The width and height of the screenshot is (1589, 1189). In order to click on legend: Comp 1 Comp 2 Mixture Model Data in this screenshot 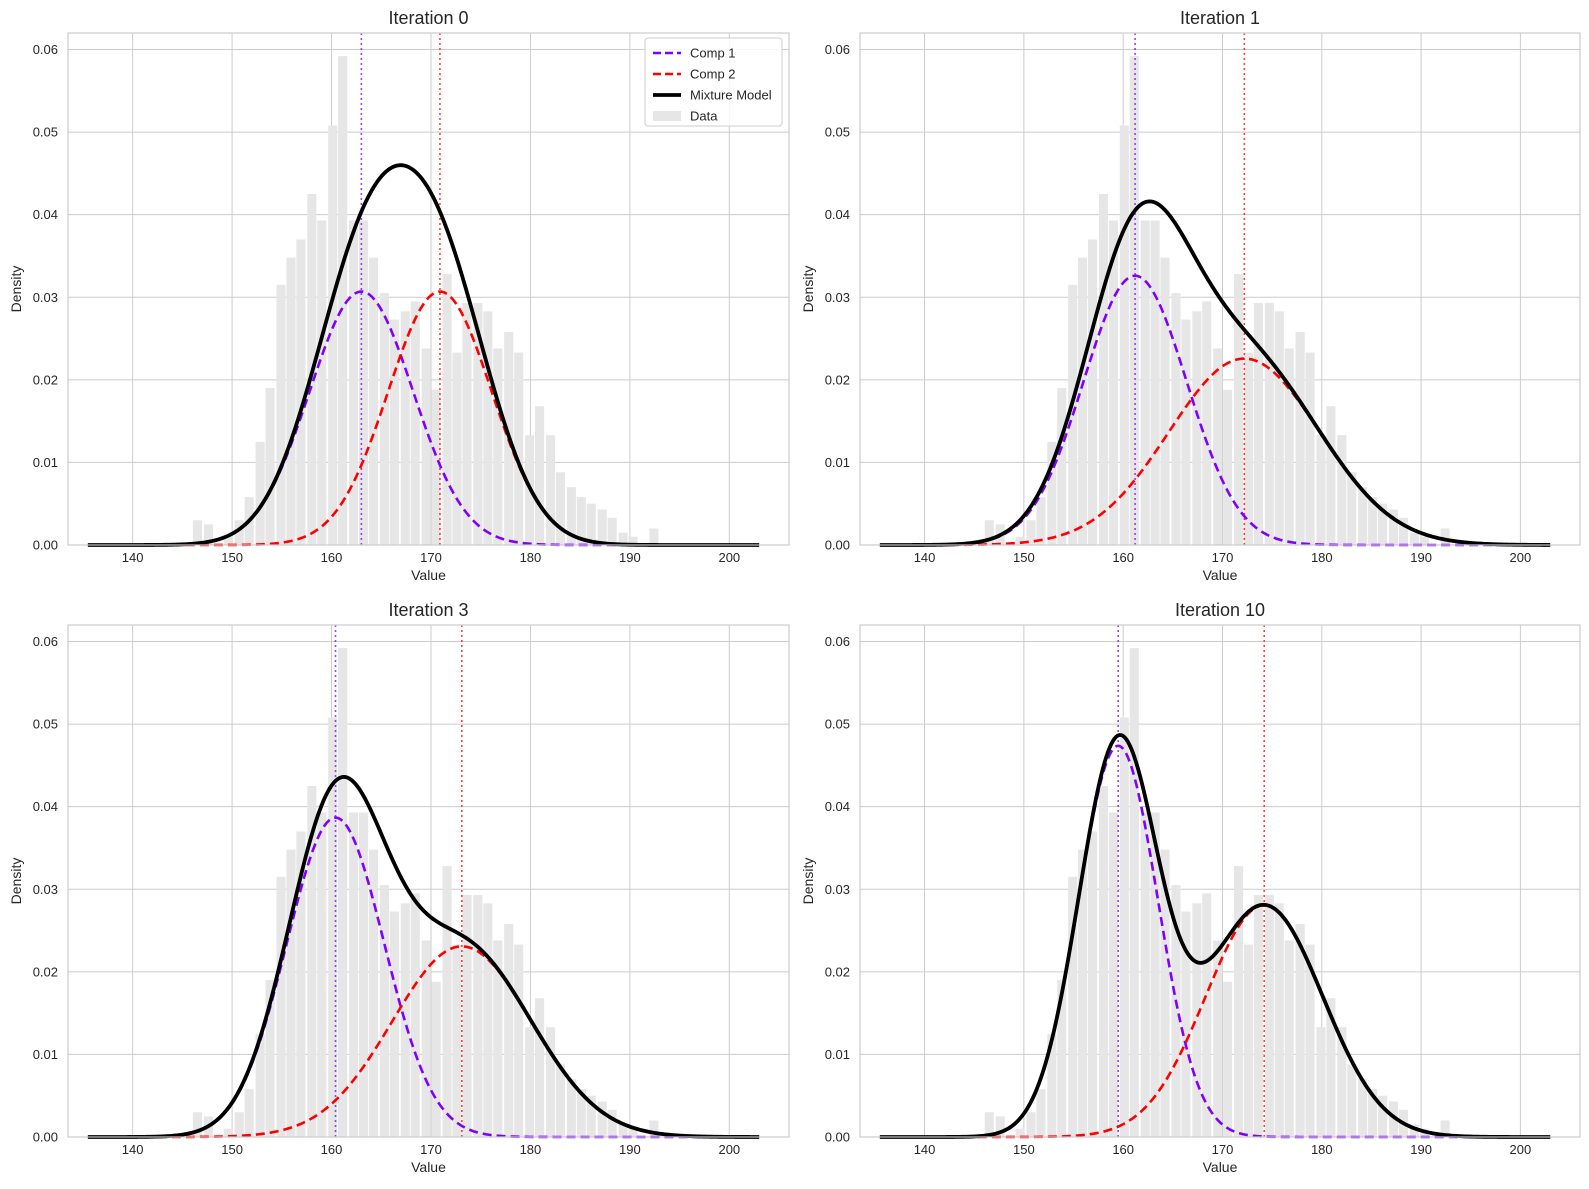, I will do `click(713, 82)`.